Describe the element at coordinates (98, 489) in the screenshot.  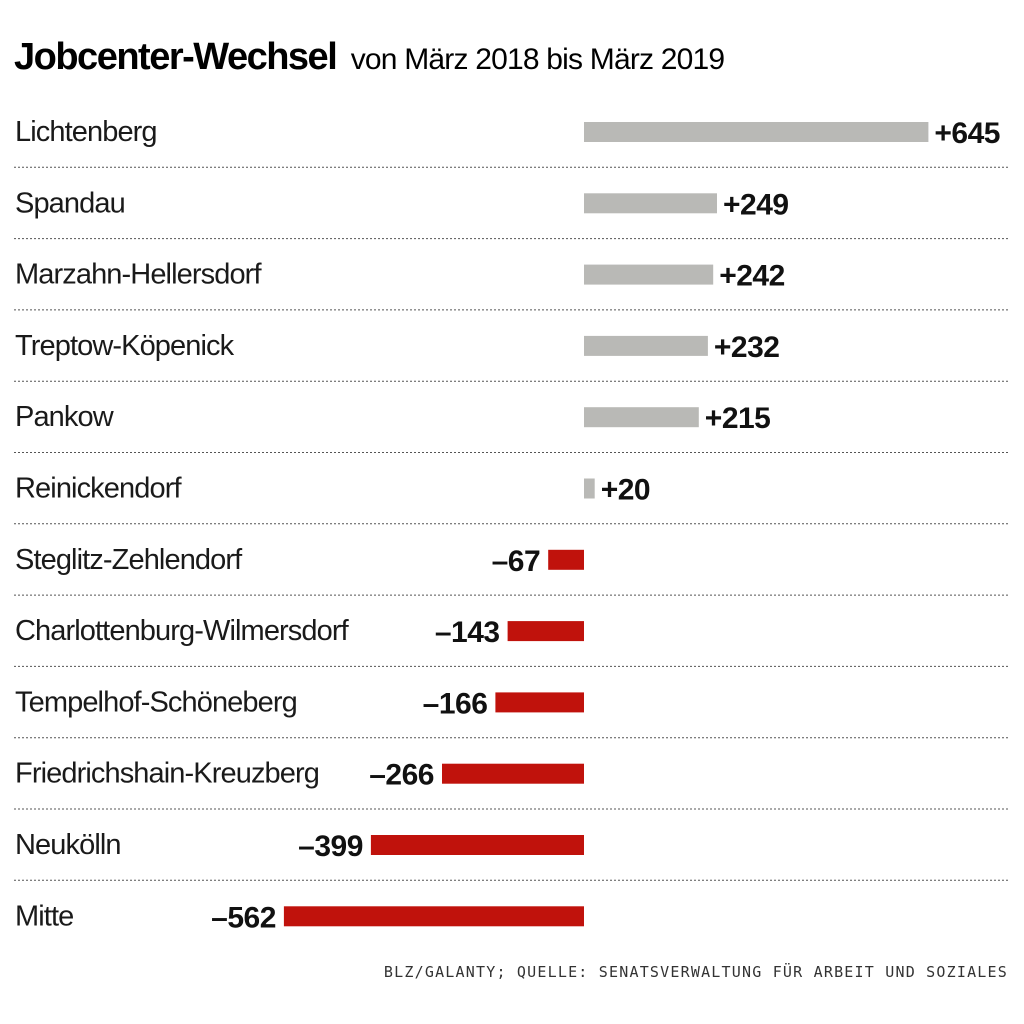
I see `category-label: Reinickendorf` at that location.